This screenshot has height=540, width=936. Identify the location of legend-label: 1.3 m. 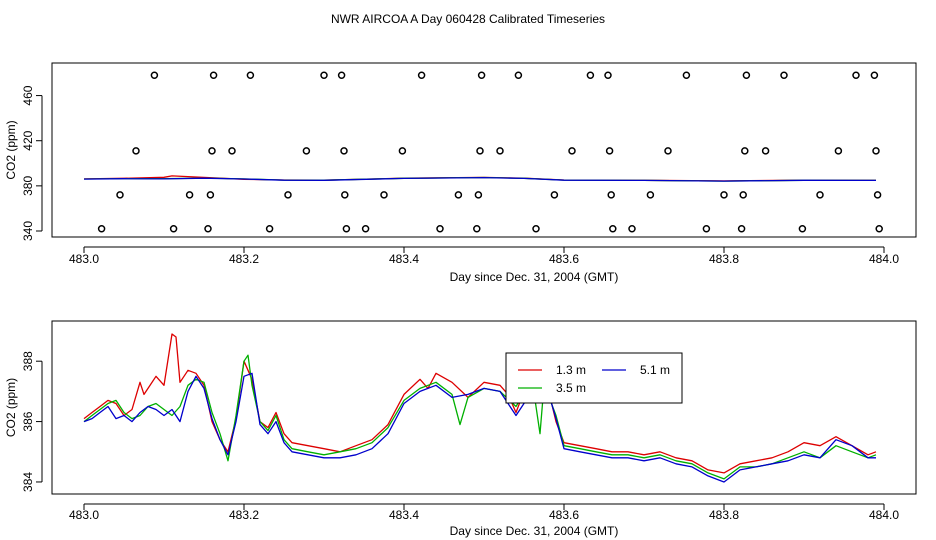
(571, 370).